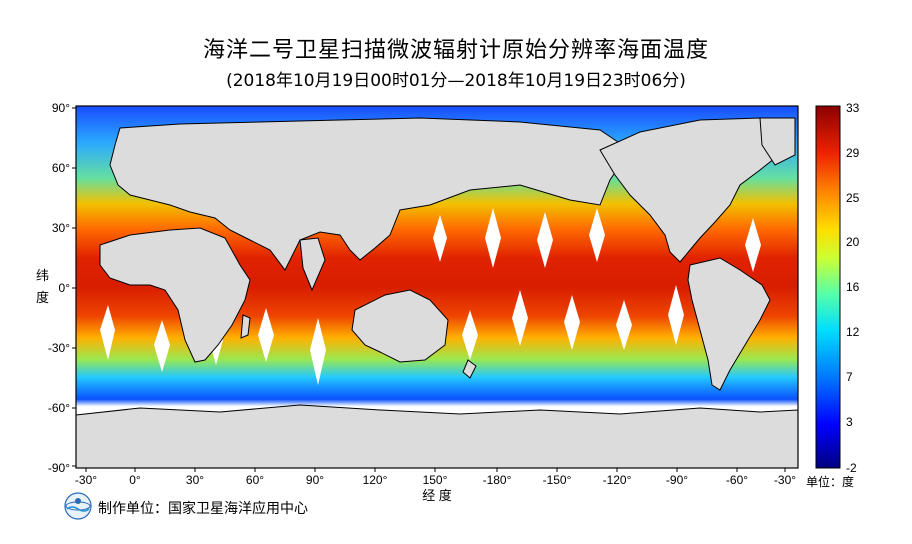  I want to click on lat-tick: -60°, so click(59, 408).